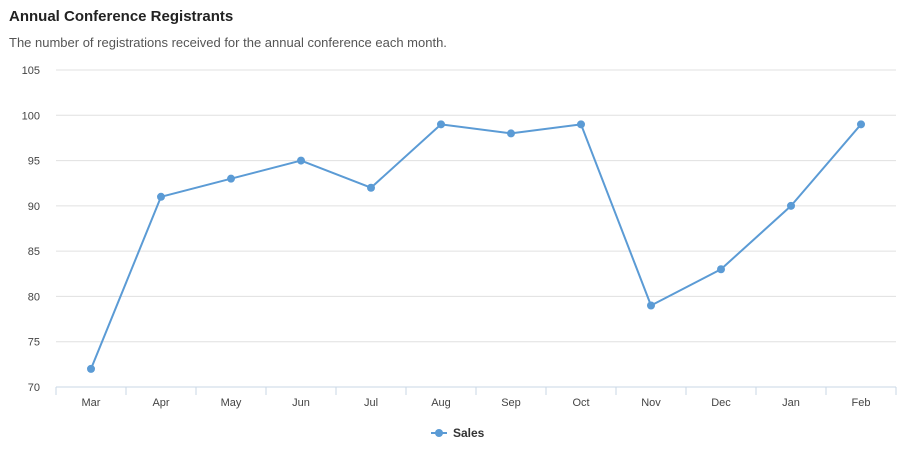  Describe the element at coordinates (34, 162) in the screenshot. I see `y-tick-label: 95` at that location.